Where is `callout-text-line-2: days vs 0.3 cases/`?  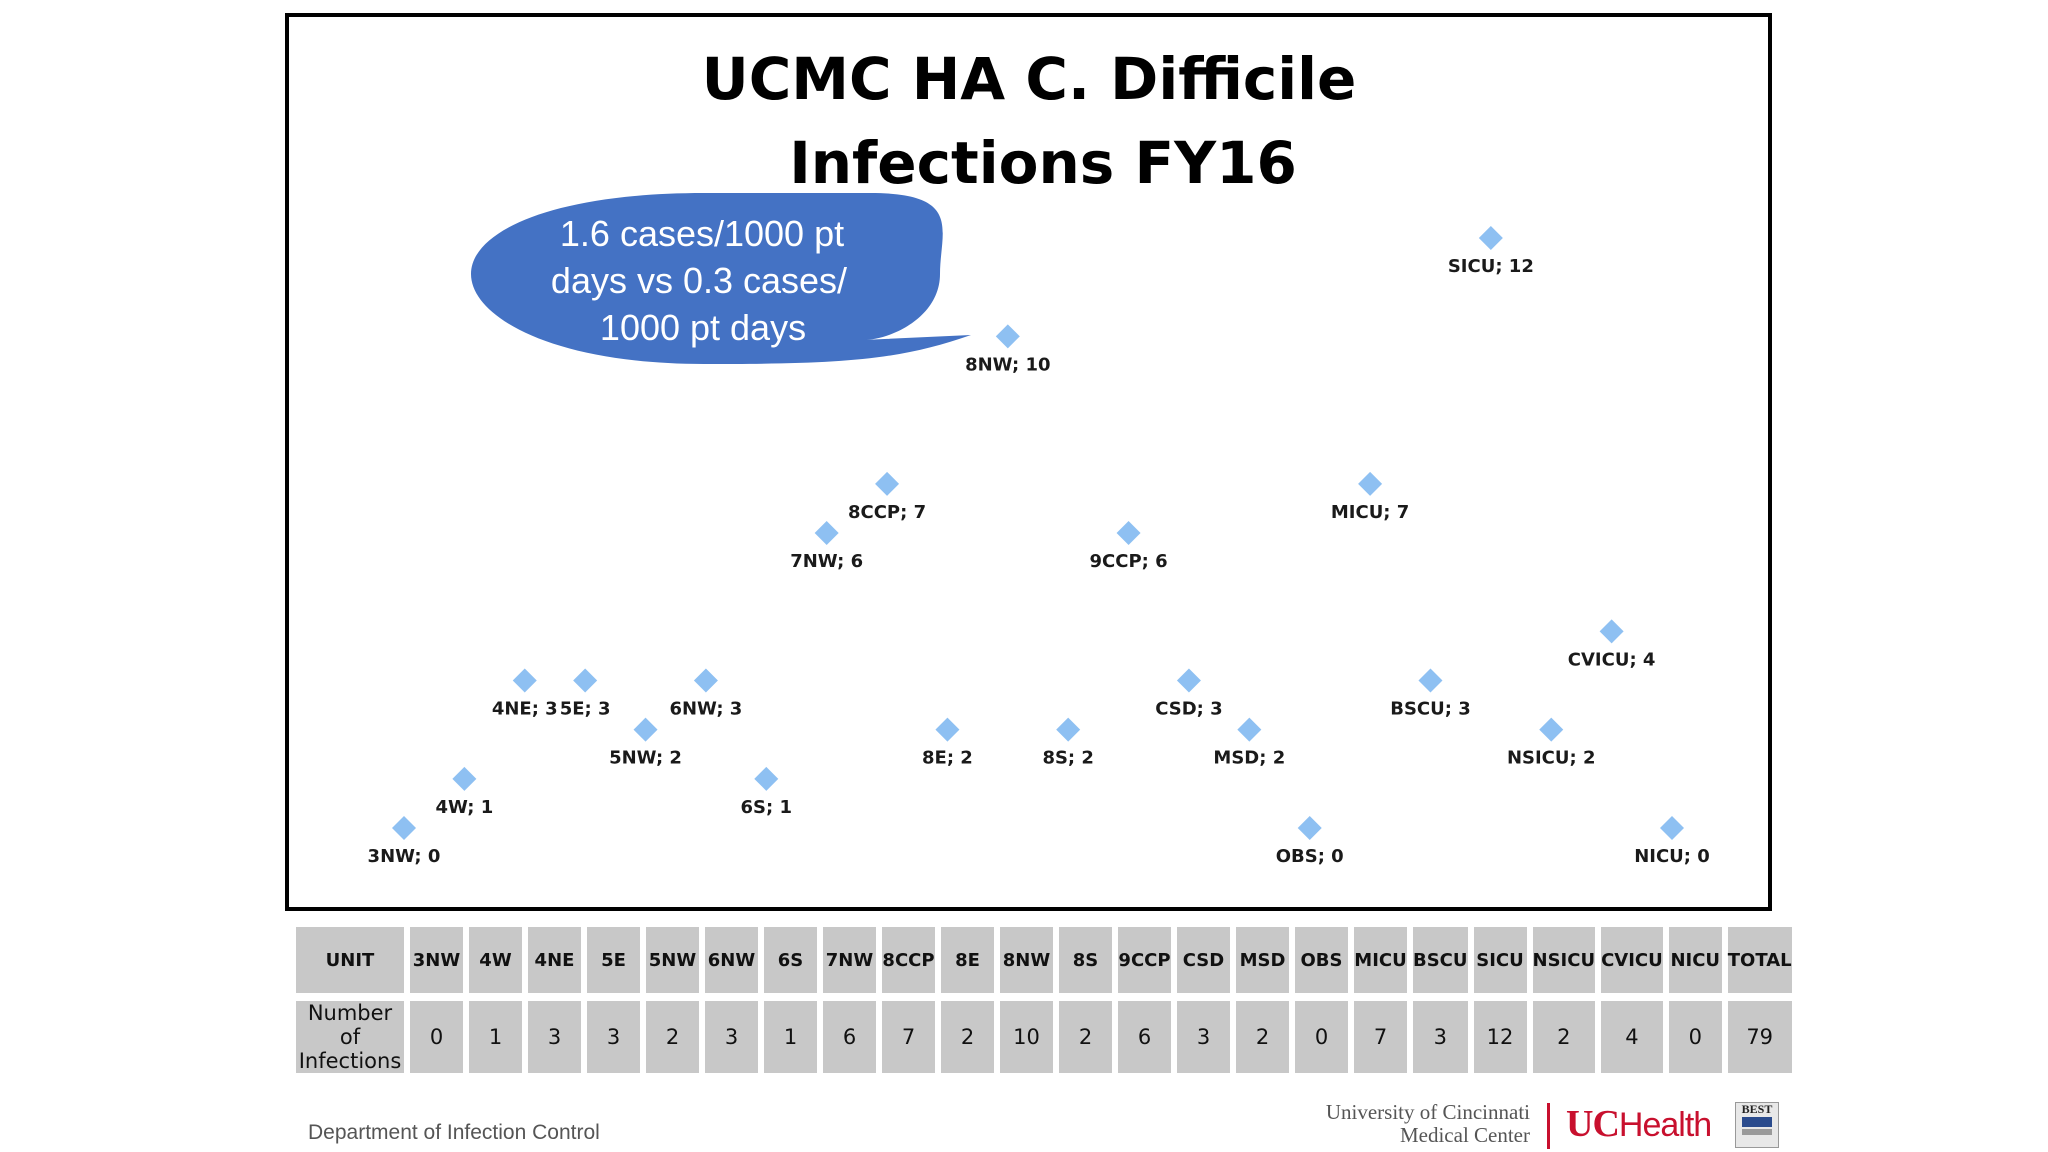
callout-text-line-2: days vs 0.3 cases/ is located at coordinates (699, 280).